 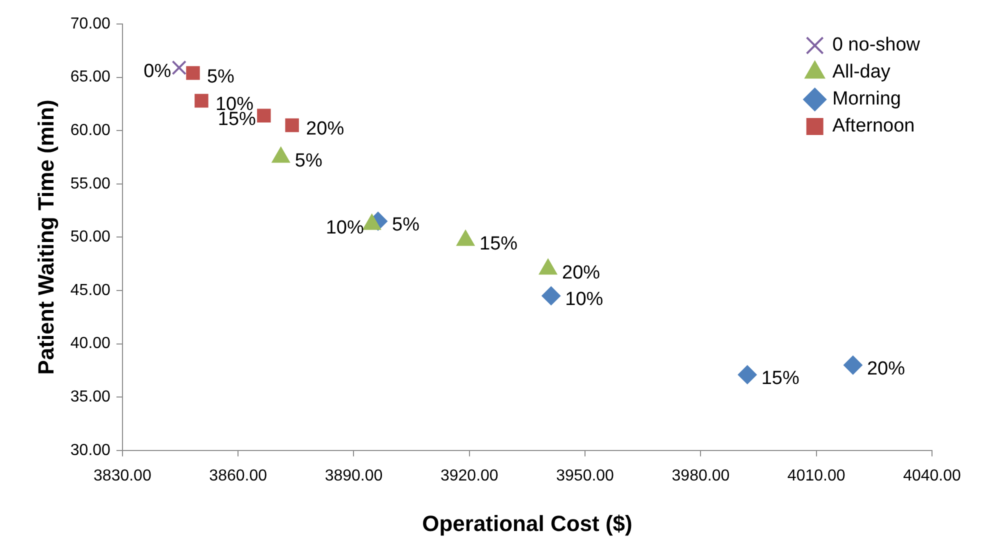 What do you see at coordinates (90, 237) in the screenshot?
I see `y-tick-label: 50.00` at bounding box center [90, 237].